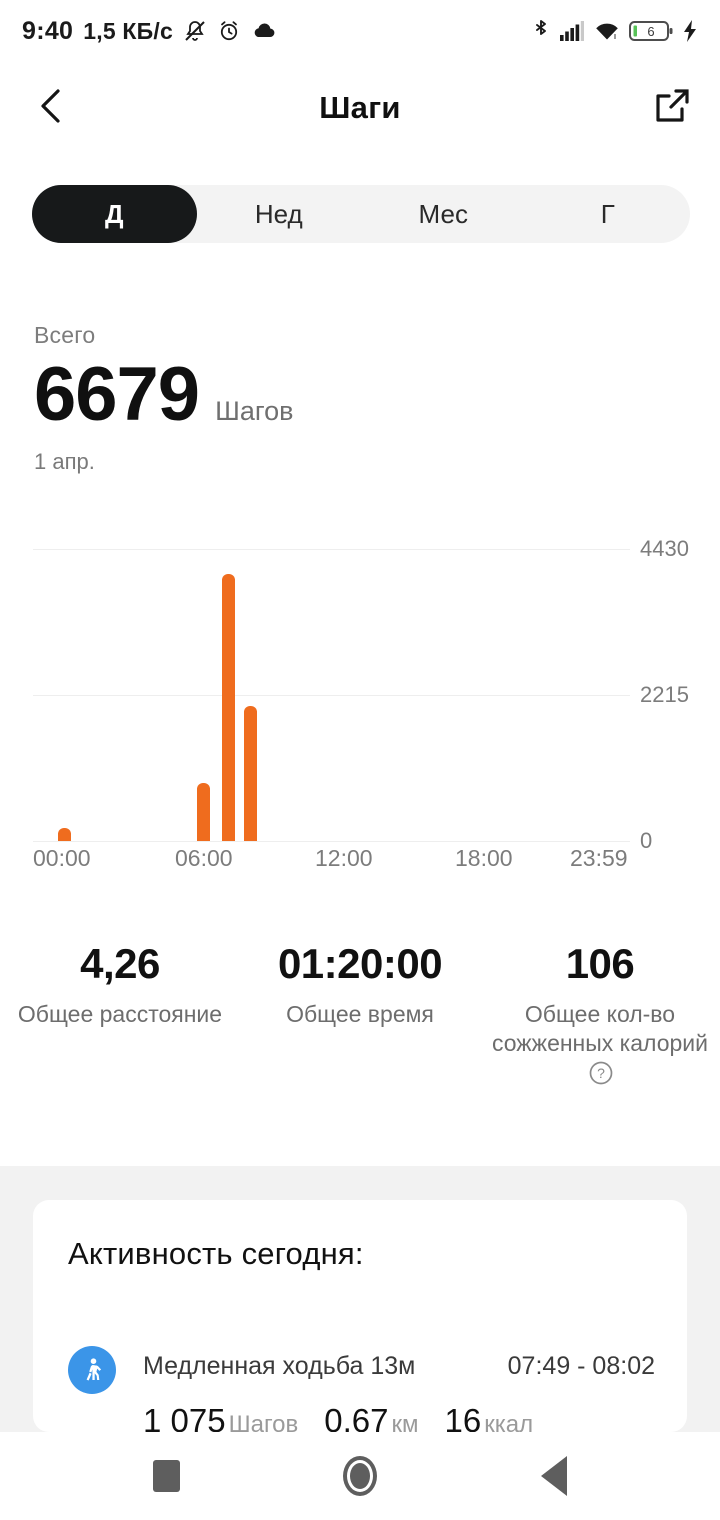 Image resolution: width=720 pixels, height=1520 pixels. I want to click on help-circle-icon: ?, so click(601, 1076).